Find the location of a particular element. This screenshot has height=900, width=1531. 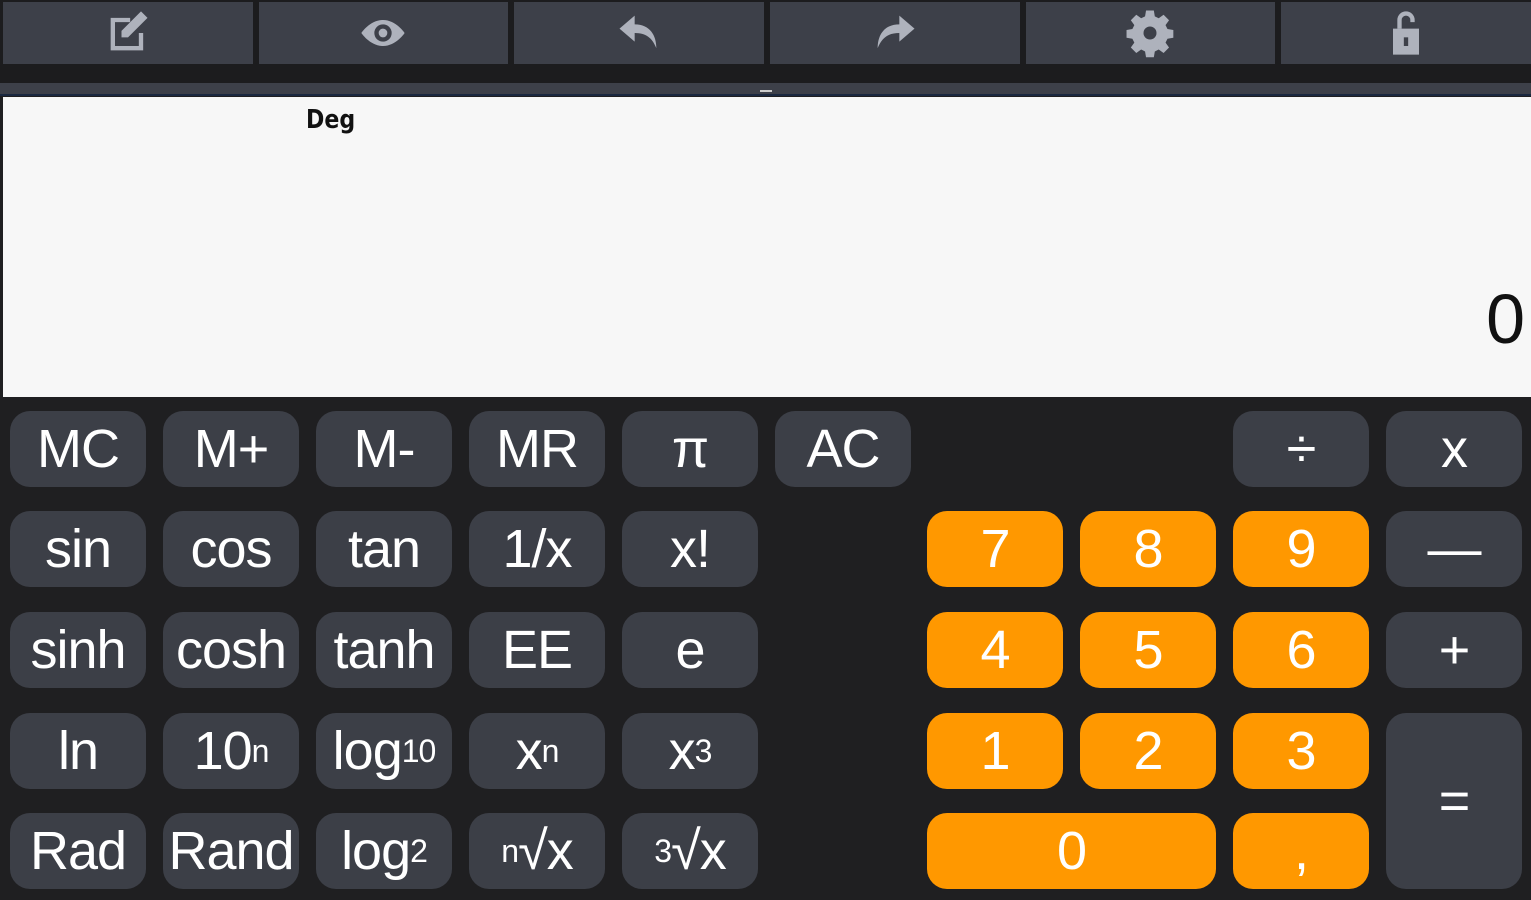

toolbar is located at coordinates (765, 41).